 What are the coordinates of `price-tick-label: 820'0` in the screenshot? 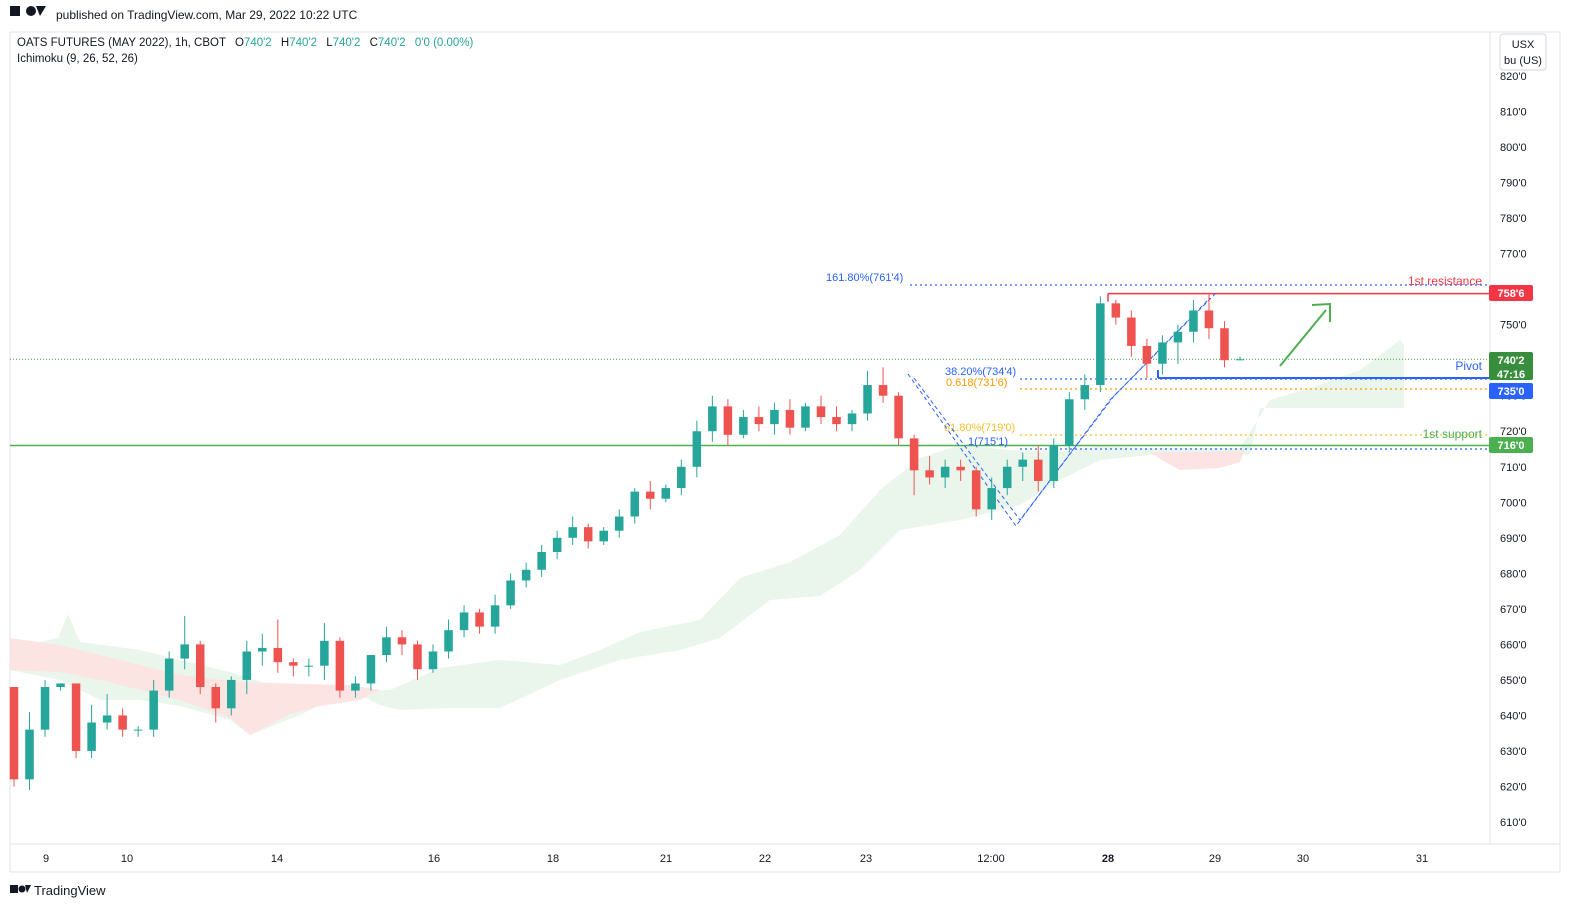 It's located at (1513, 77).